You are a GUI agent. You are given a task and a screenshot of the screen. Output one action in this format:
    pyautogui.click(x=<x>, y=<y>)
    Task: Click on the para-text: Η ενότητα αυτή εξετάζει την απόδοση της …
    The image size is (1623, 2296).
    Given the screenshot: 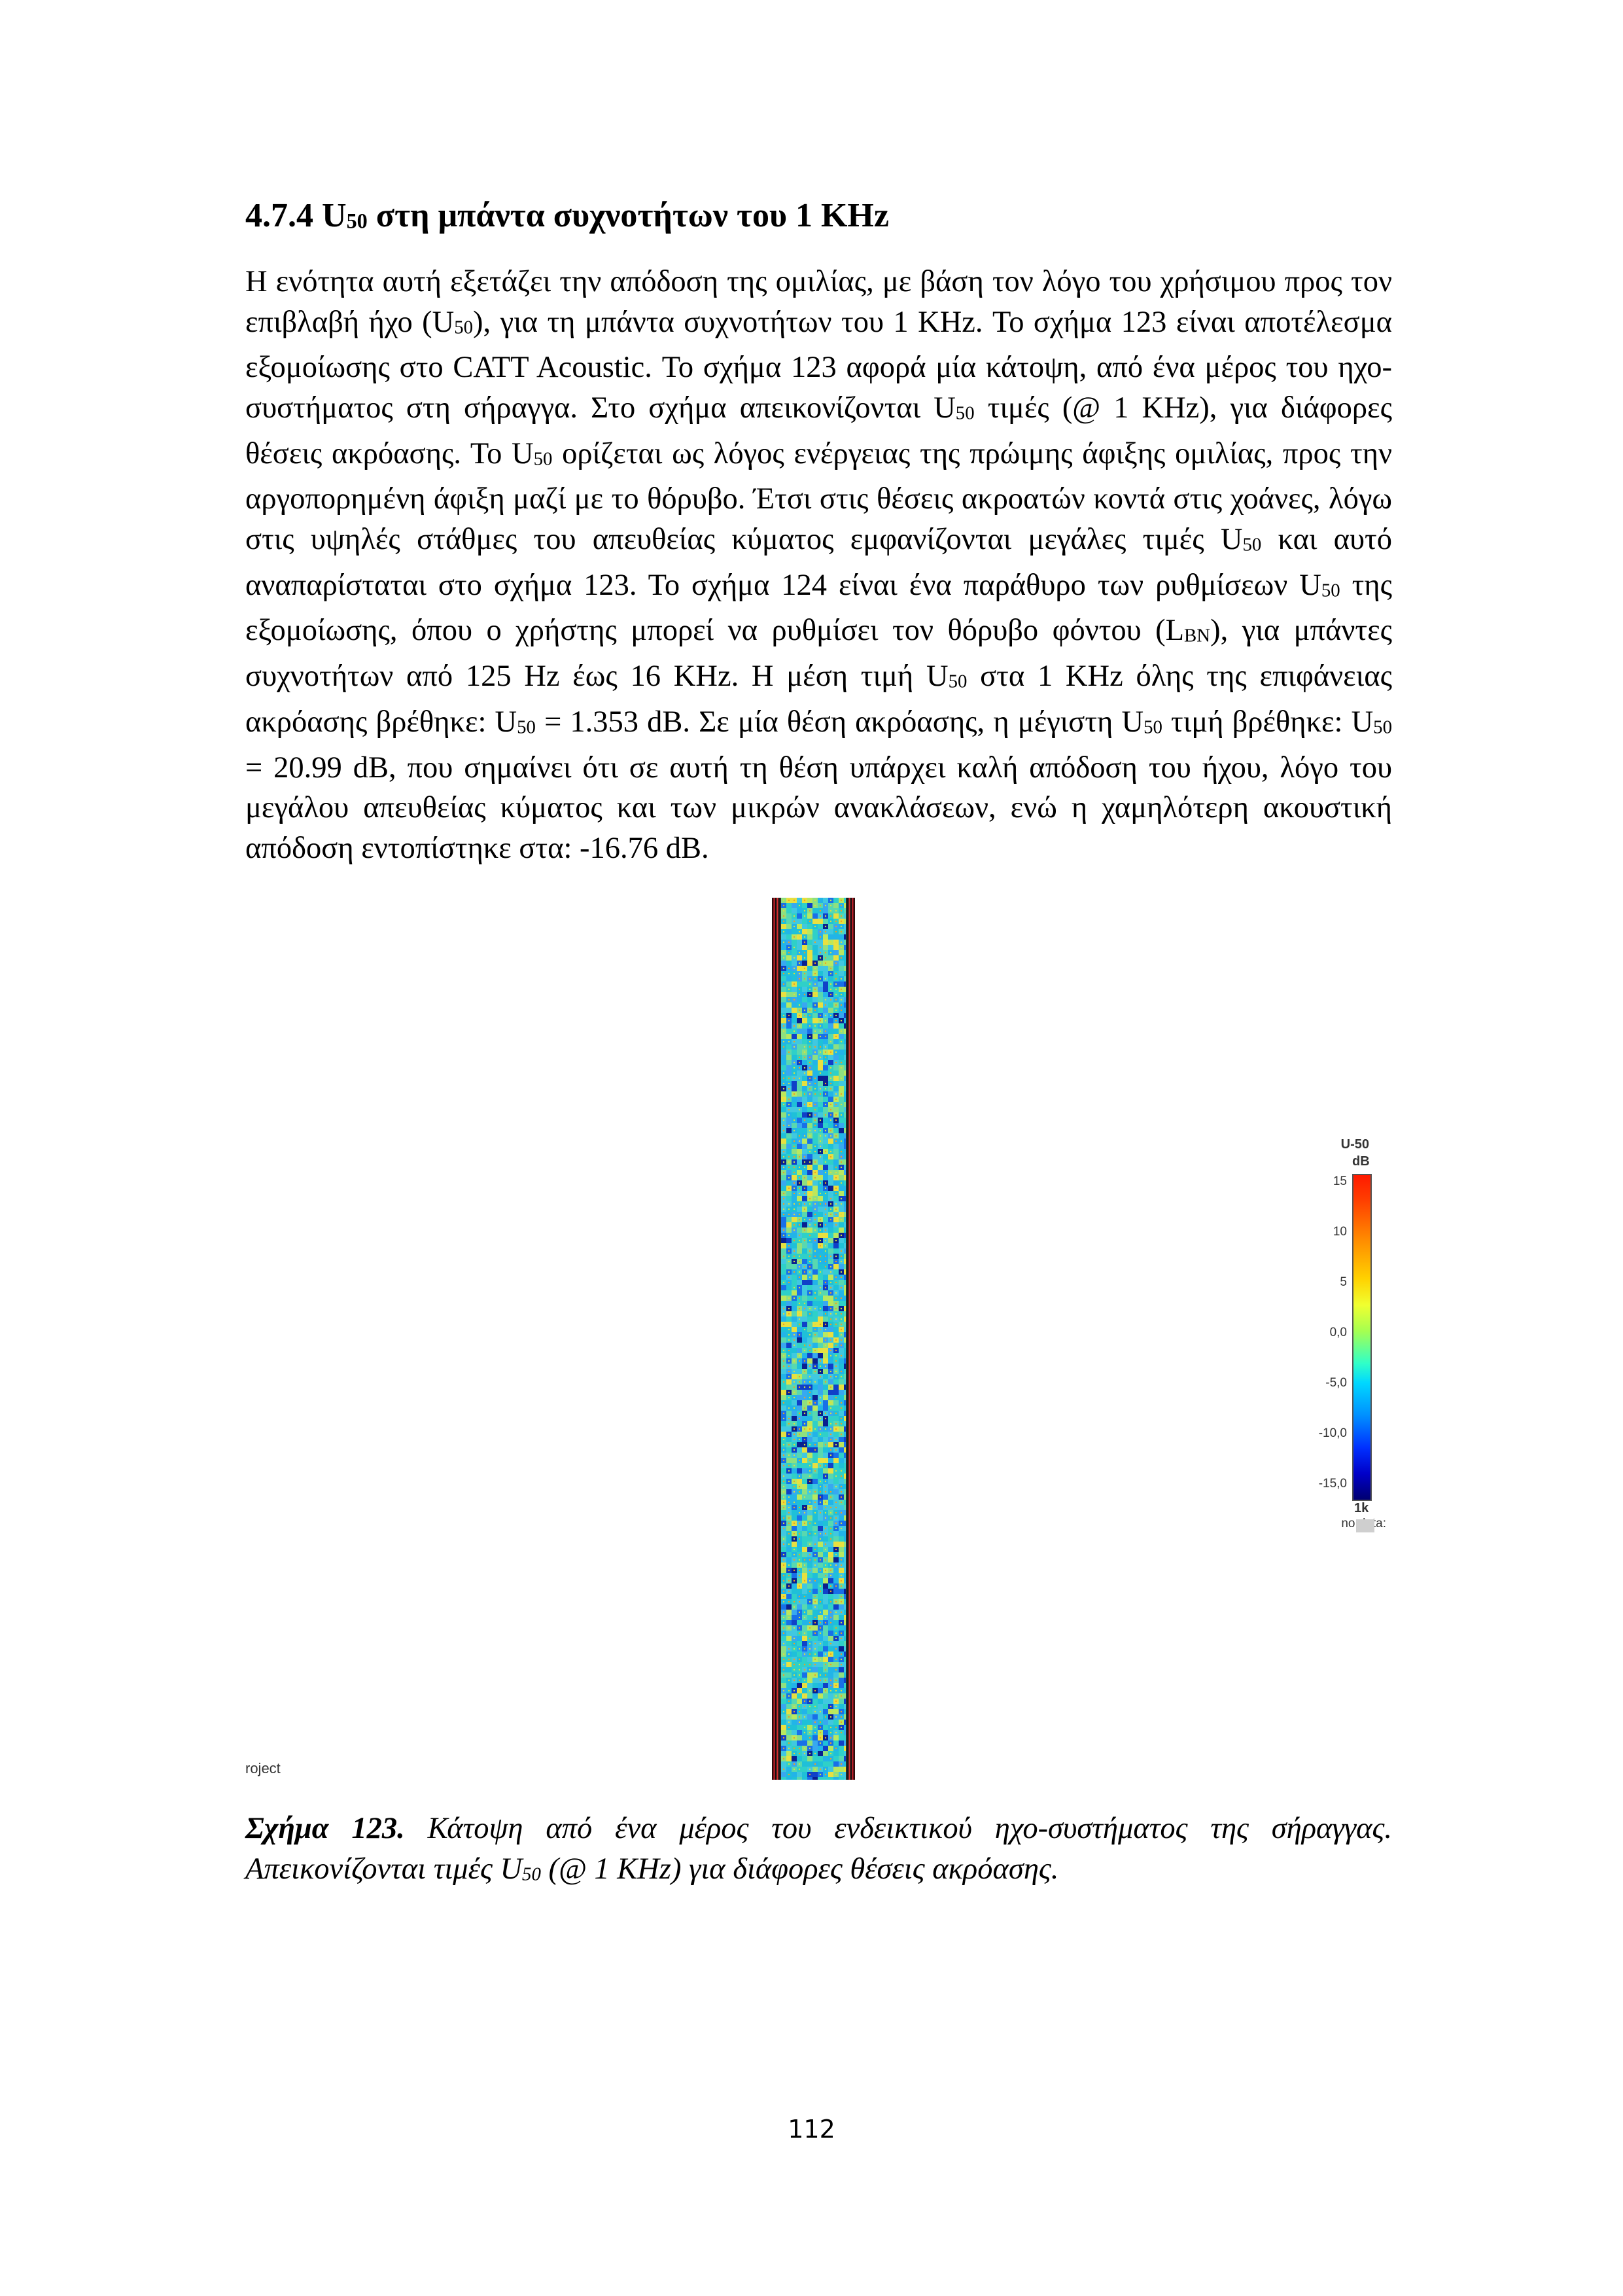 What is the action you would take?
    pyautogui.click(x=818, y=302)
    